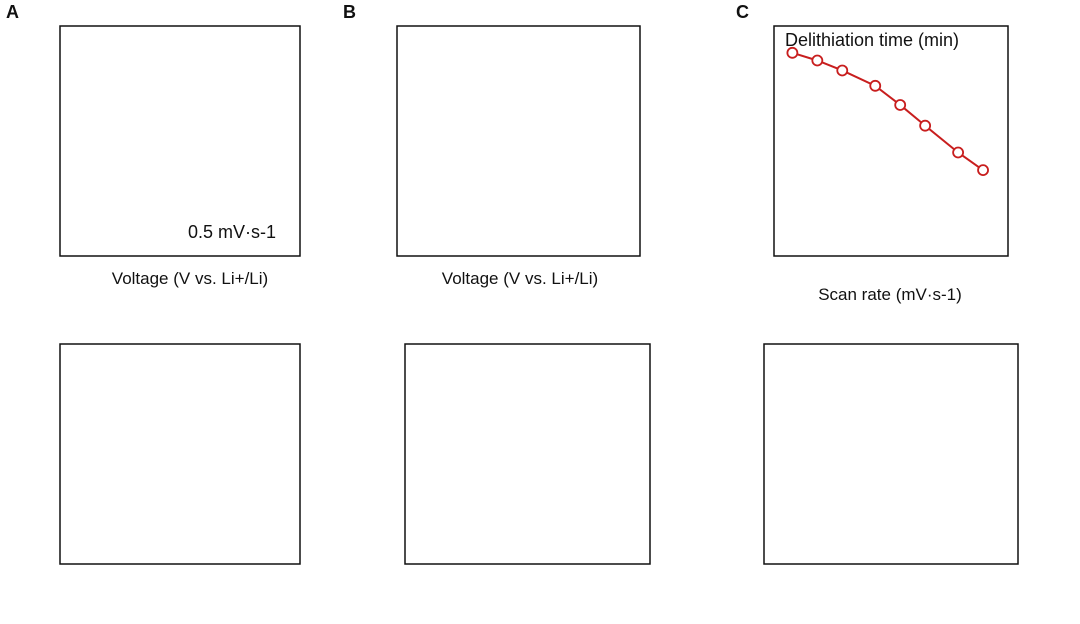 Image resolution: width=1080 pixels, height=624 pixels. I want to click on panel-c-top-label: Delithiation time (min), so click(872, 40).